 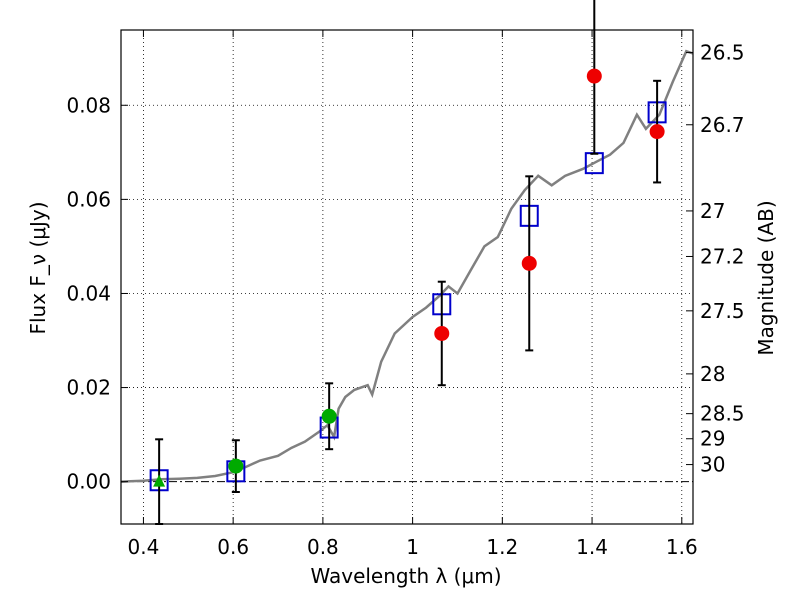 What do you see at coordinates (594, 76) in the screenshot?
I see `series-4-point-2-circle` at bounding box center [594, 76].